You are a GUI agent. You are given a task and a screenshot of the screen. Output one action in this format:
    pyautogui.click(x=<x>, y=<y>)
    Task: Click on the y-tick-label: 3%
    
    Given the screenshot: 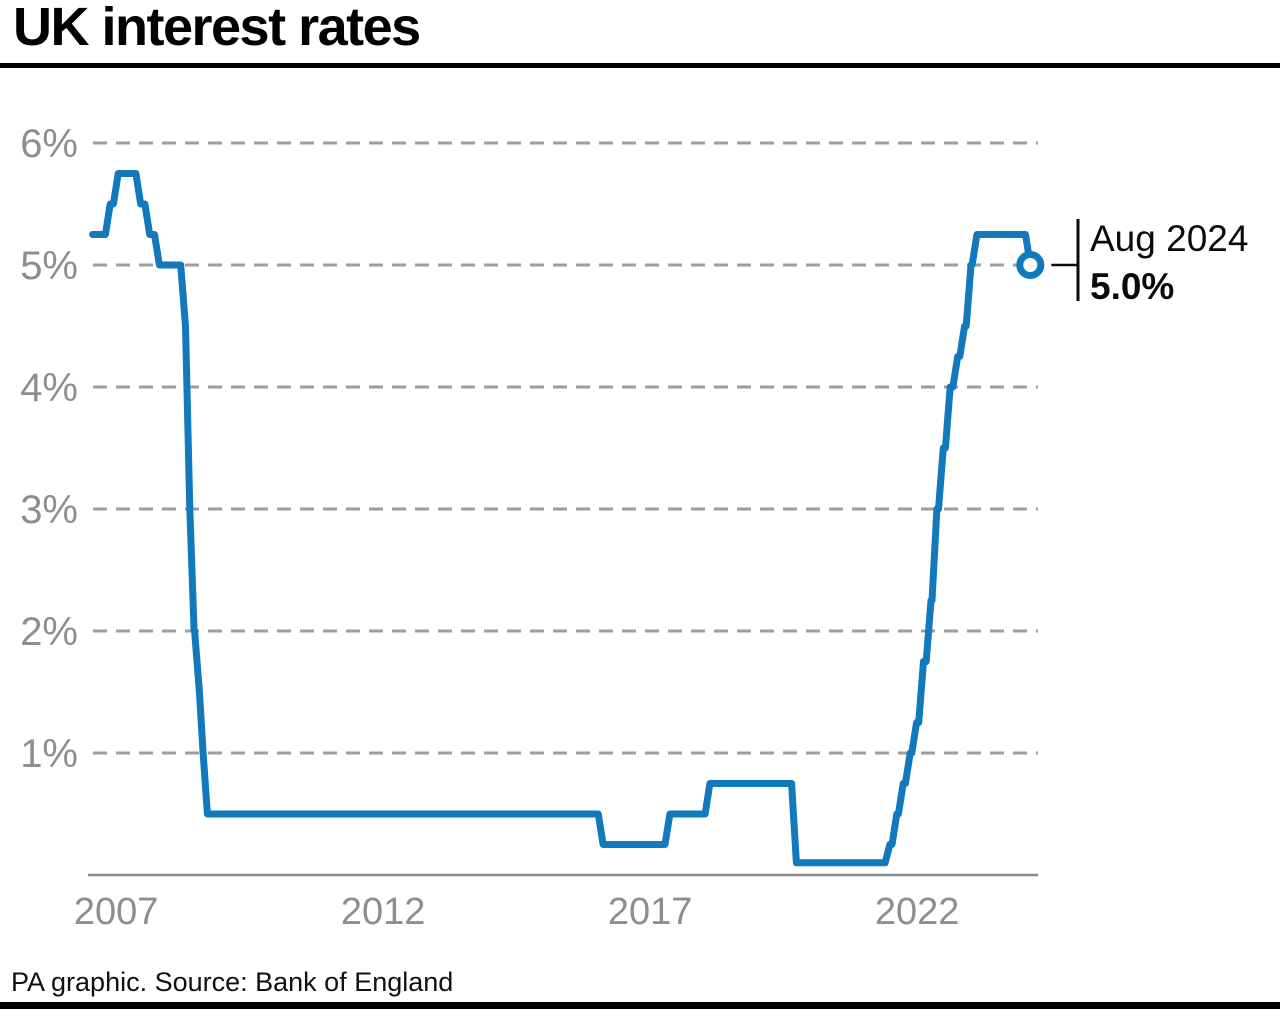 What is the action you would take?
    pyautogui.click(x=49, y=510)
    